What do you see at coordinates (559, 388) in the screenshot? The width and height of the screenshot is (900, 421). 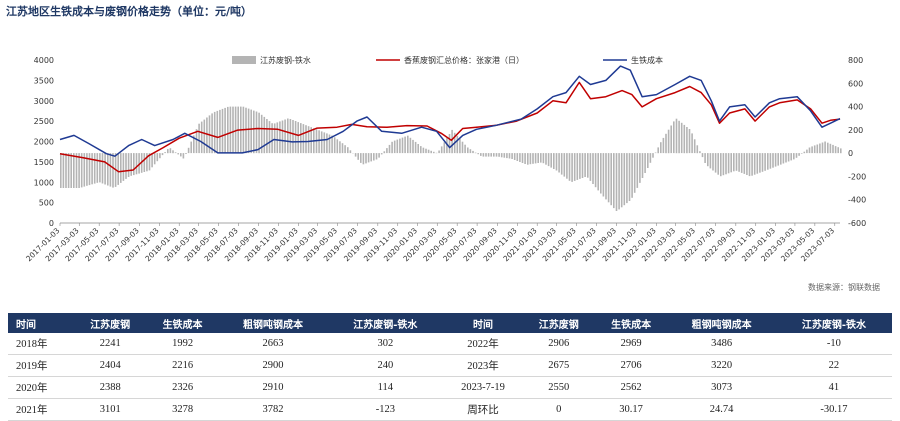 I see `table-cell: 2550` at bounding box center [559, 388].